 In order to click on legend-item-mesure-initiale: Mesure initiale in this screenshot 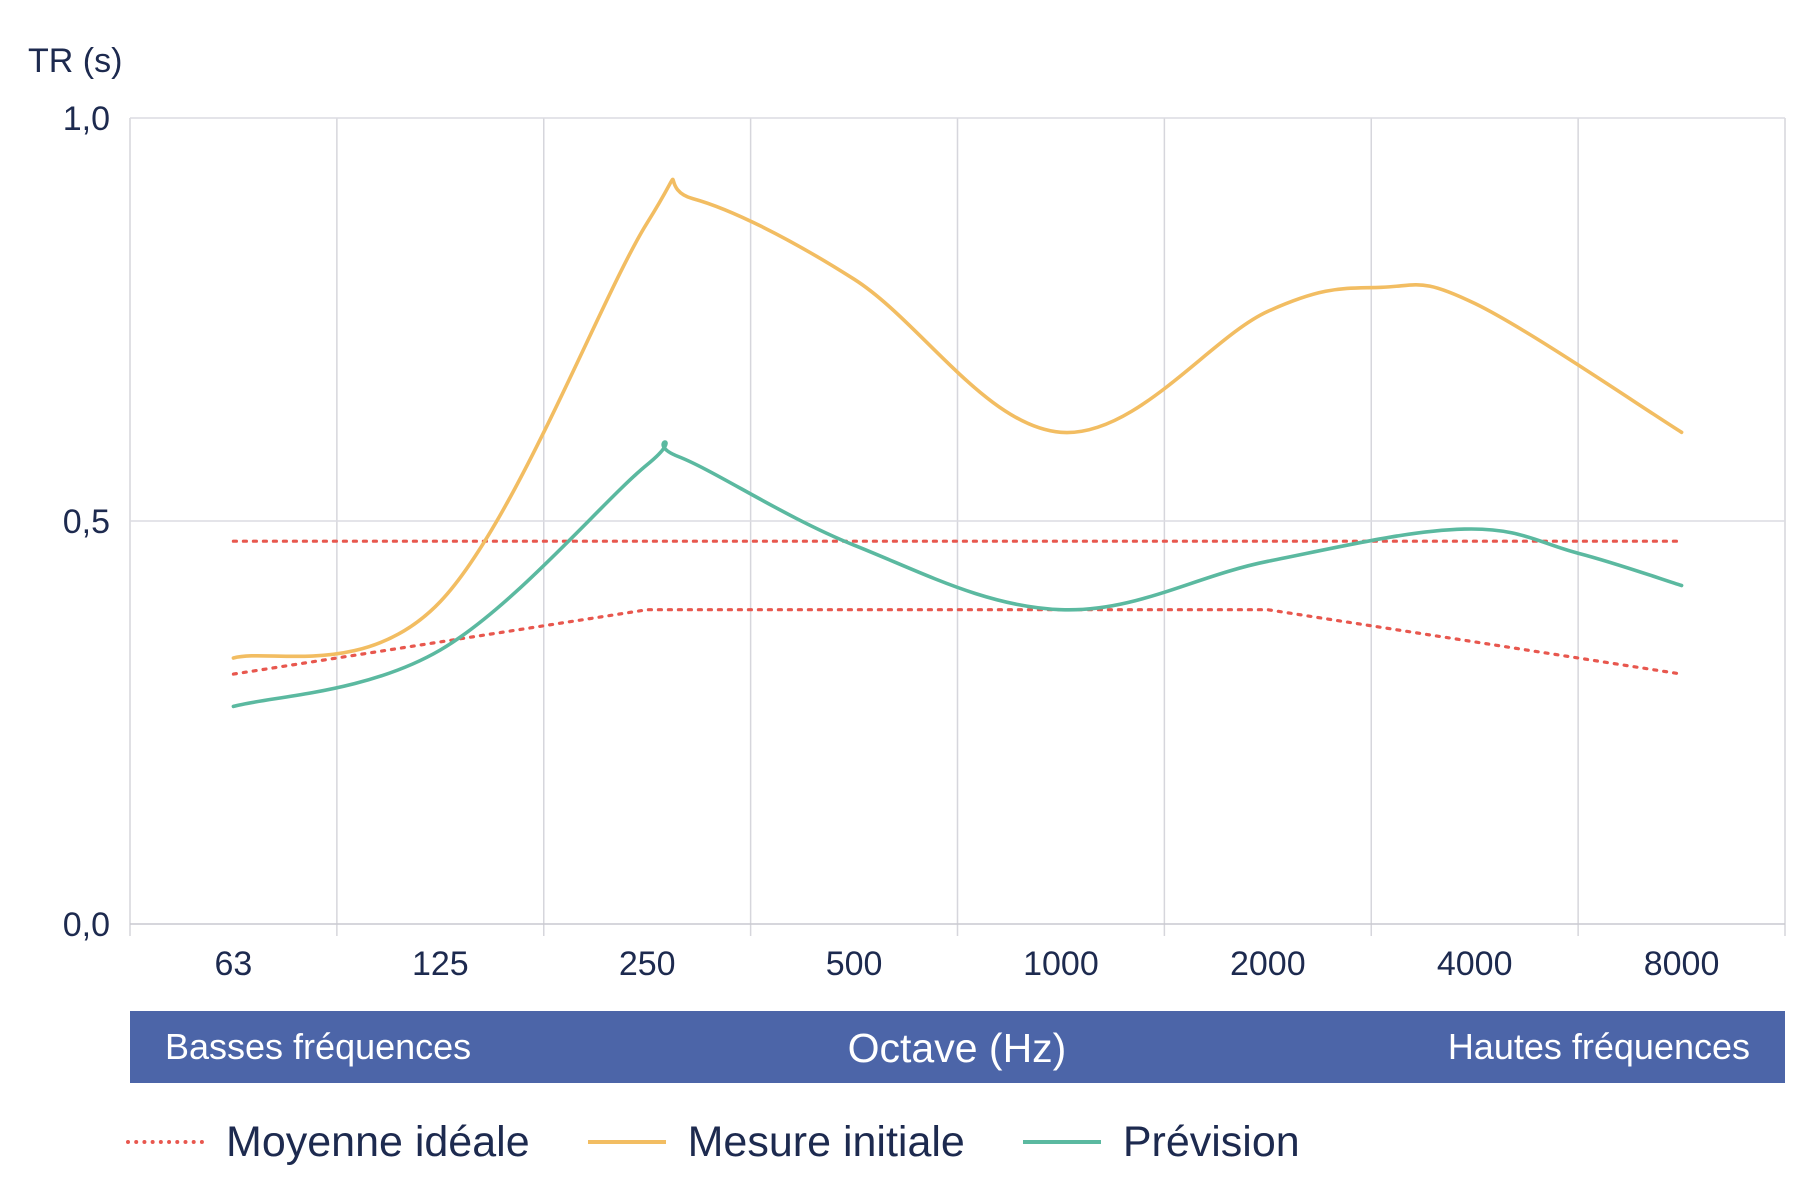, I will do `click(776, 1142)`.